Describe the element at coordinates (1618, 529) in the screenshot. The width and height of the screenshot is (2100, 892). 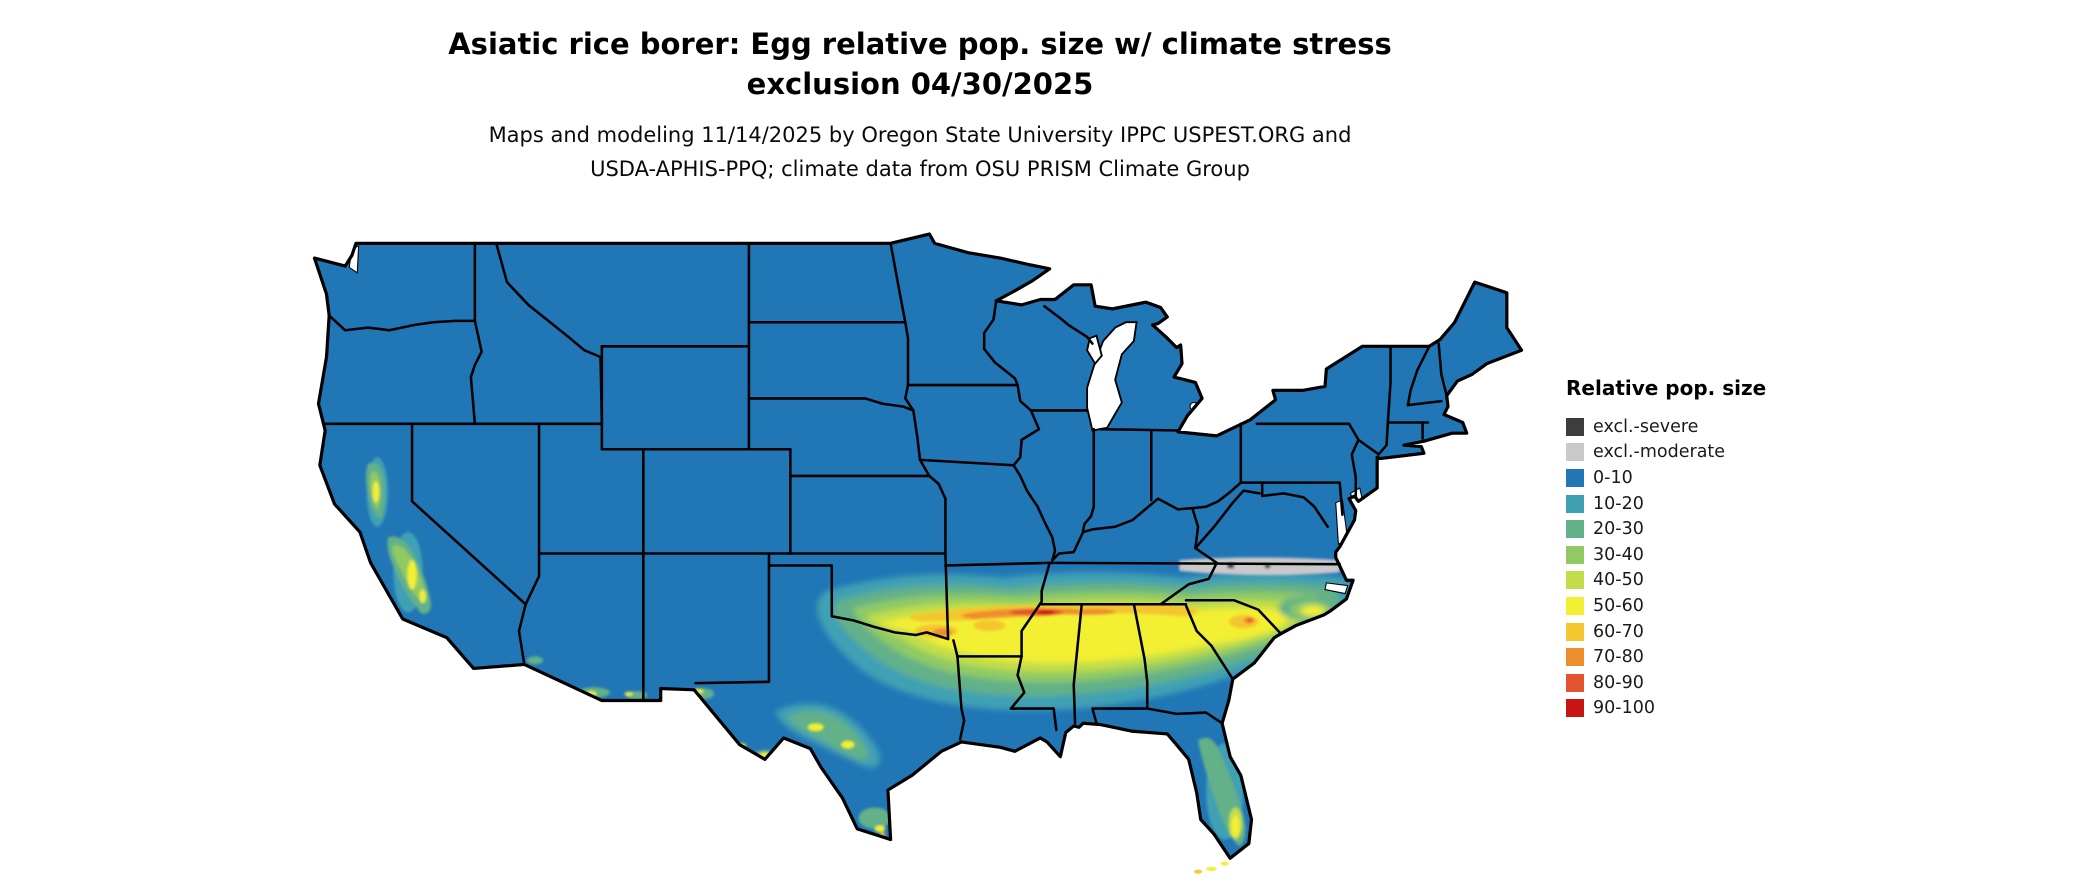
I see `legend-label-b20_30: 20-30` at that location.